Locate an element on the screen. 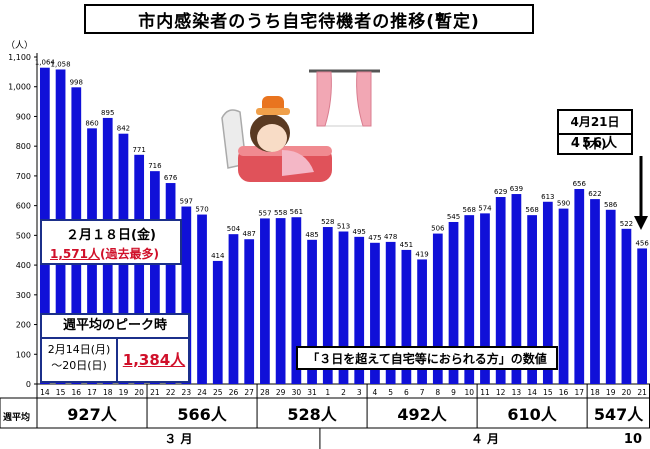  x-tick-label: 24 is located at coordinates (202, 392).